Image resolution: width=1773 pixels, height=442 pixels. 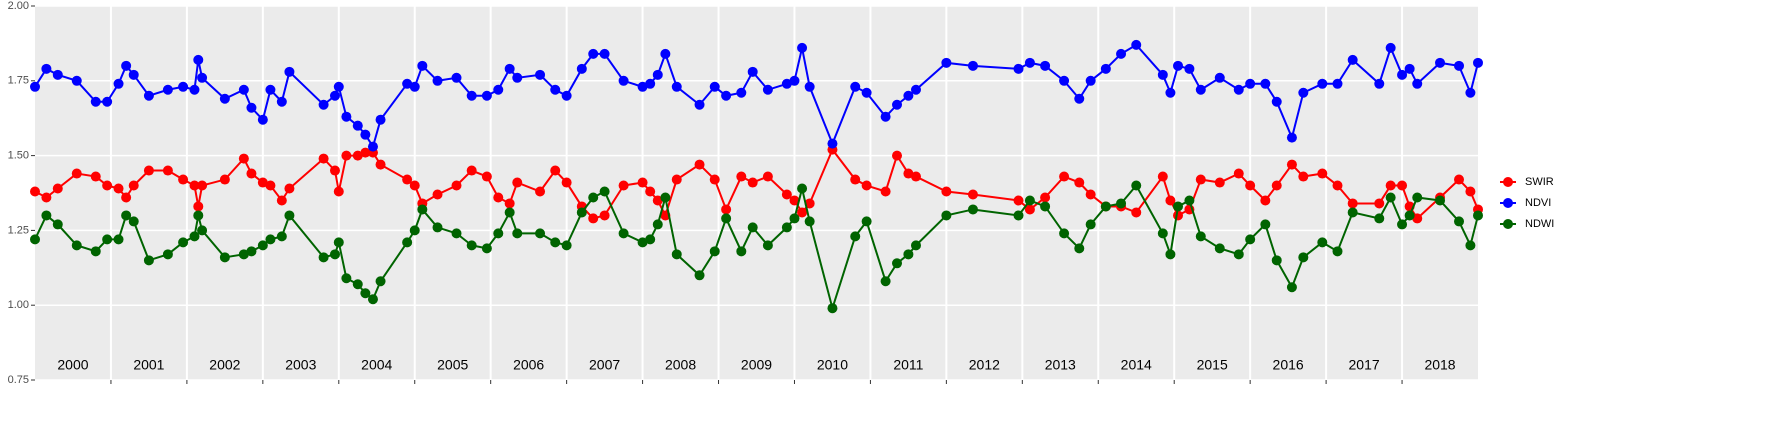 I want to click on year-label: 2015, so click(x=1212, y=365).